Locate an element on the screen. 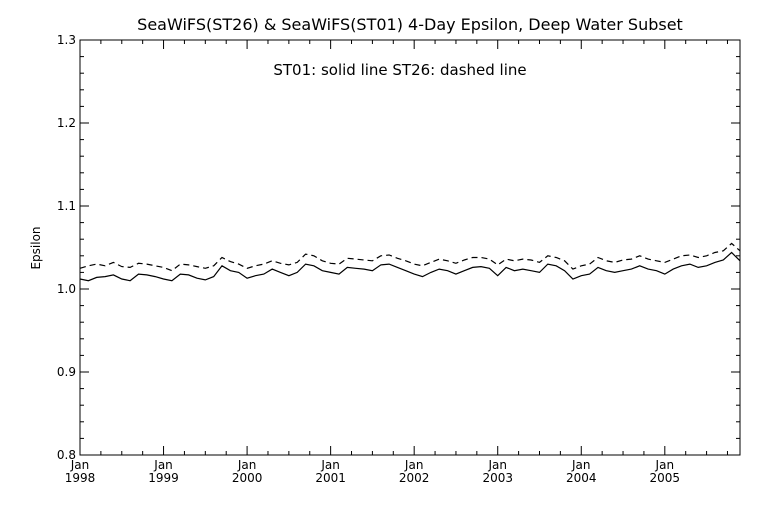 Image resolution: width=768 pixels, height=512 pixels. series-line-st26 is located at coordinates (410, 257).